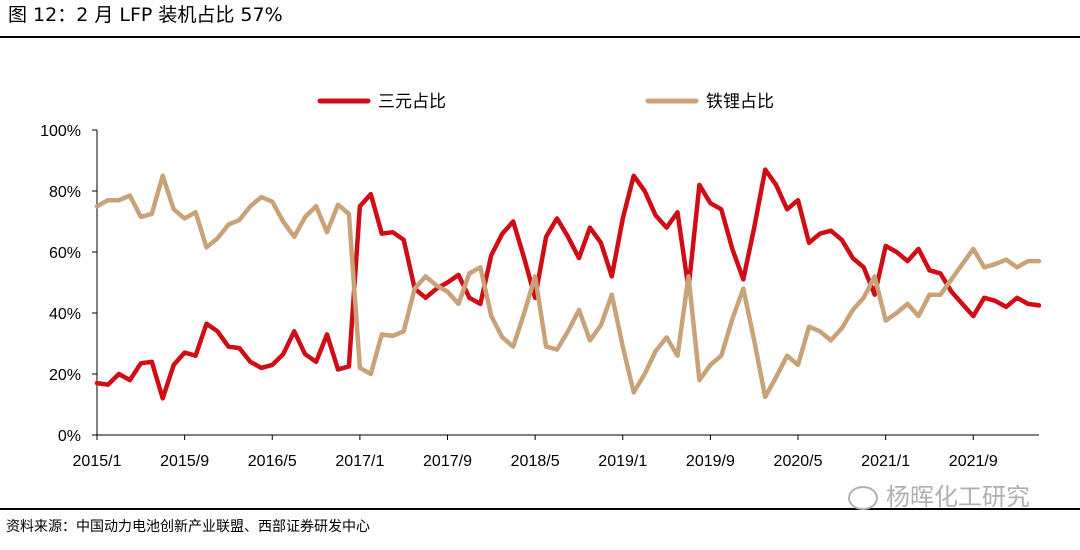 This screenshot has width=1080, height=550. What do you see at coordinates (798, 461) in the screenshot?
I see `x-tick-label: 2020/5` at bounding box center [798, 461].